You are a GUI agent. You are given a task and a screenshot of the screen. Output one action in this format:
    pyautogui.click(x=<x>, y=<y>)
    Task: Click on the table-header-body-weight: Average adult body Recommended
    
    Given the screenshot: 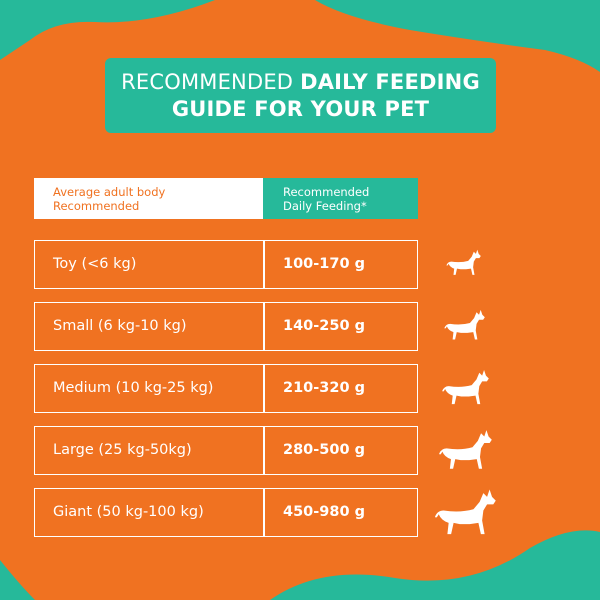 What is the action you would take?
    pyautogui.click(x=148, y=198)
    